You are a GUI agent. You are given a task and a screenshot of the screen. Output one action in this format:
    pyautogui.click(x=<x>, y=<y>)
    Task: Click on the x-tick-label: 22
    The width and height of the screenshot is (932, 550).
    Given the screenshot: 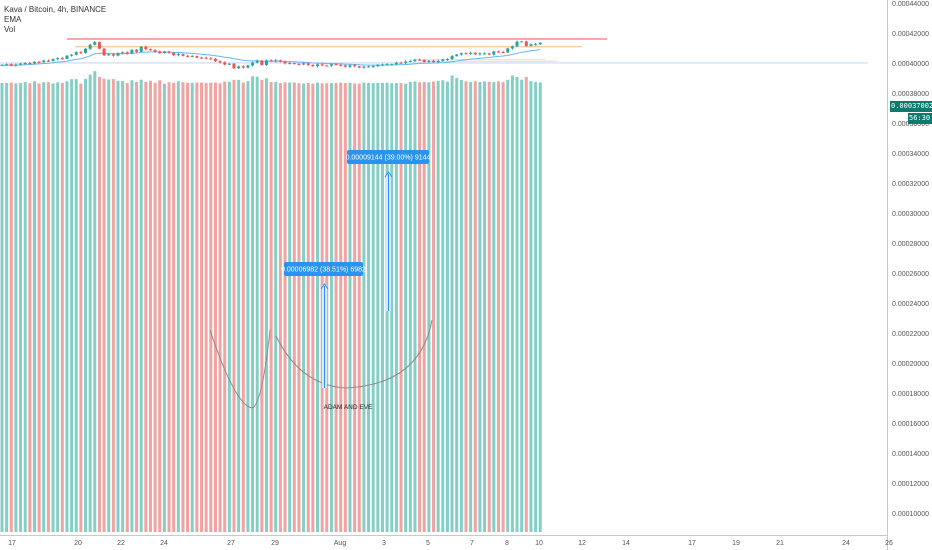 What is the action you would take?
    pyautogui.click(x=121, y=543)
    